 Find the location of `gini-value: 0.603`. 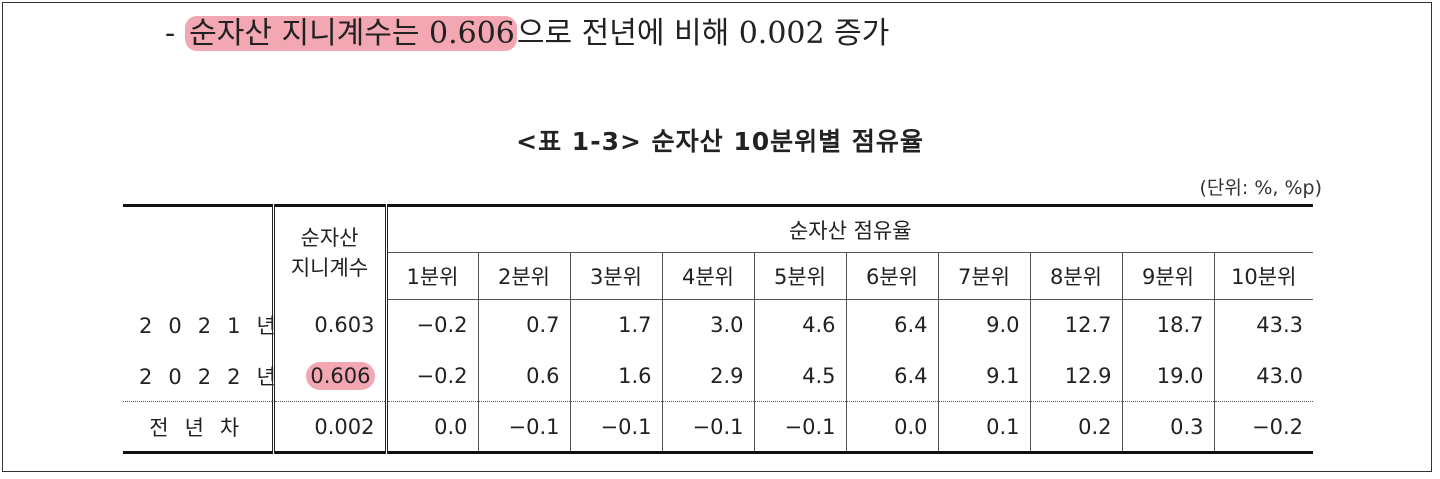

gini-value: 0.603 is located at coordinates (330, 325).